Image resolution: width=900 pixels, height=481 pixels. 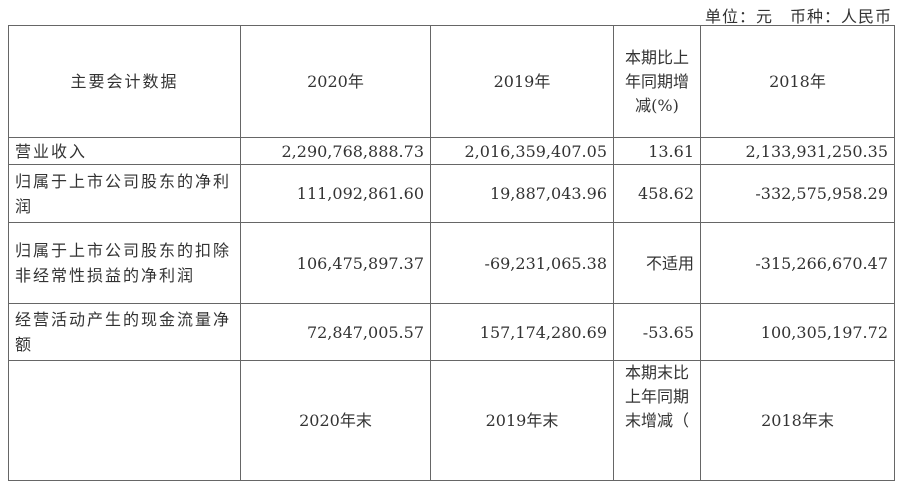 I want to click on value-2019: 19,887,043.96, so click(x=522, y=193).